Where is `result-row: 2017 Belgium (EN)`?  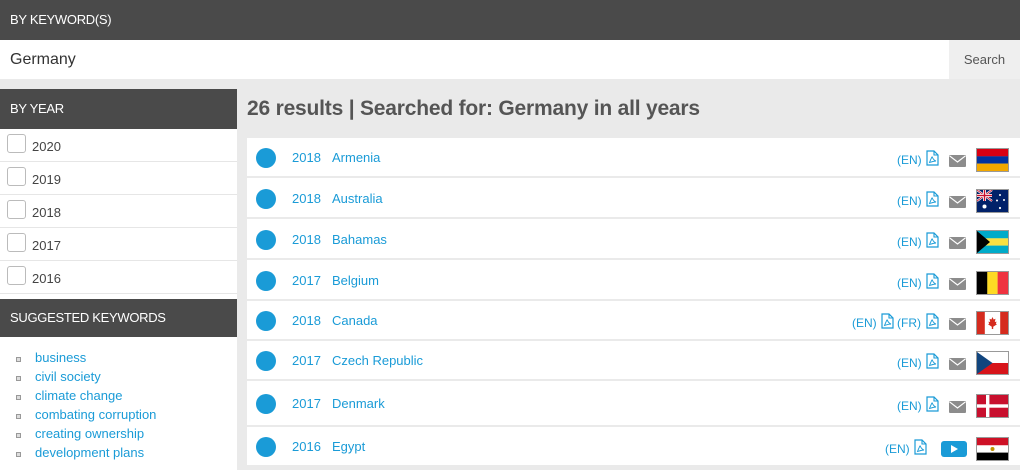 result-row: 2017 Belgium (EN) is located at coordinates (633, 280).